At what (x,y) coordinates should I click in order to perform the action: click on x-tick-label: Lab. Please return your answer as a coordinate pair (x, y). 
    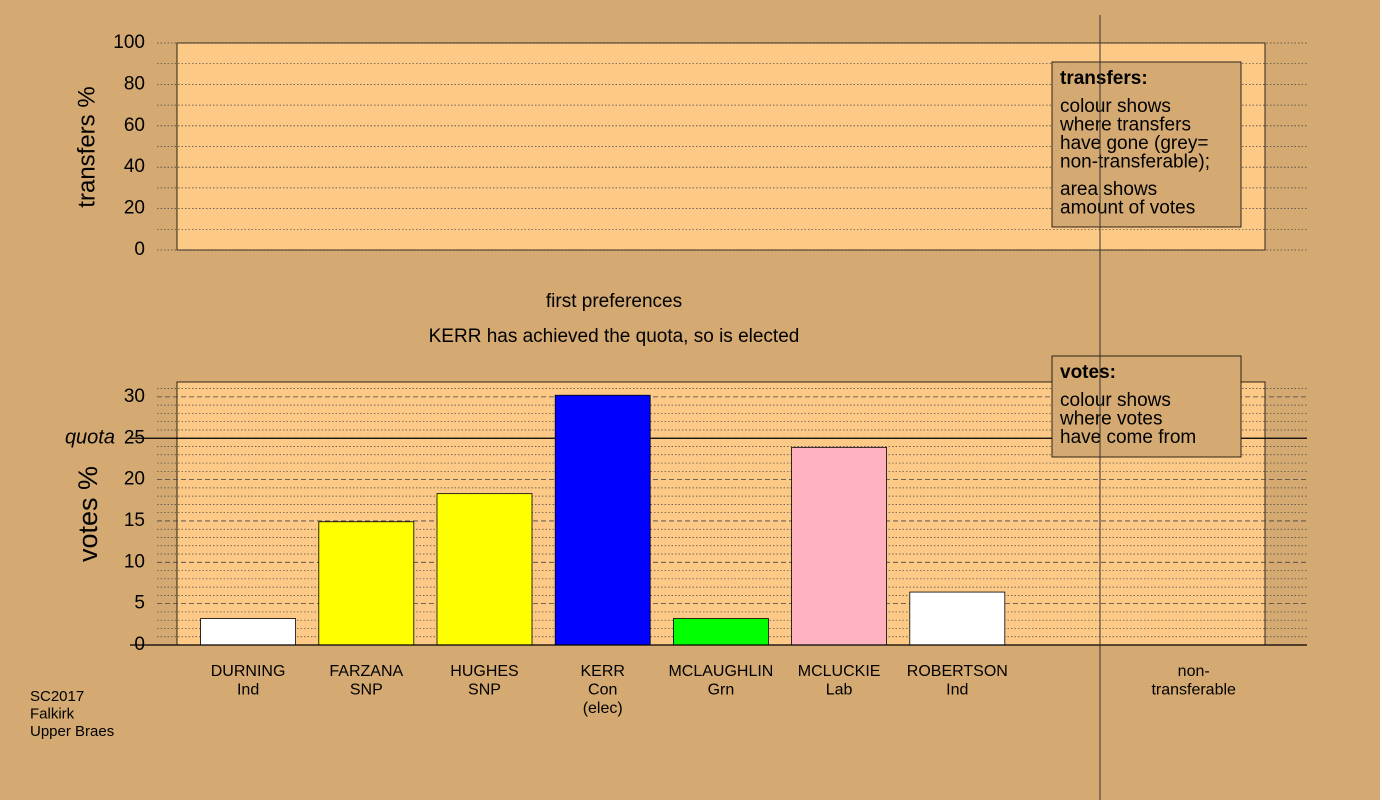
    Looking at the image, I should click on (839, 690).